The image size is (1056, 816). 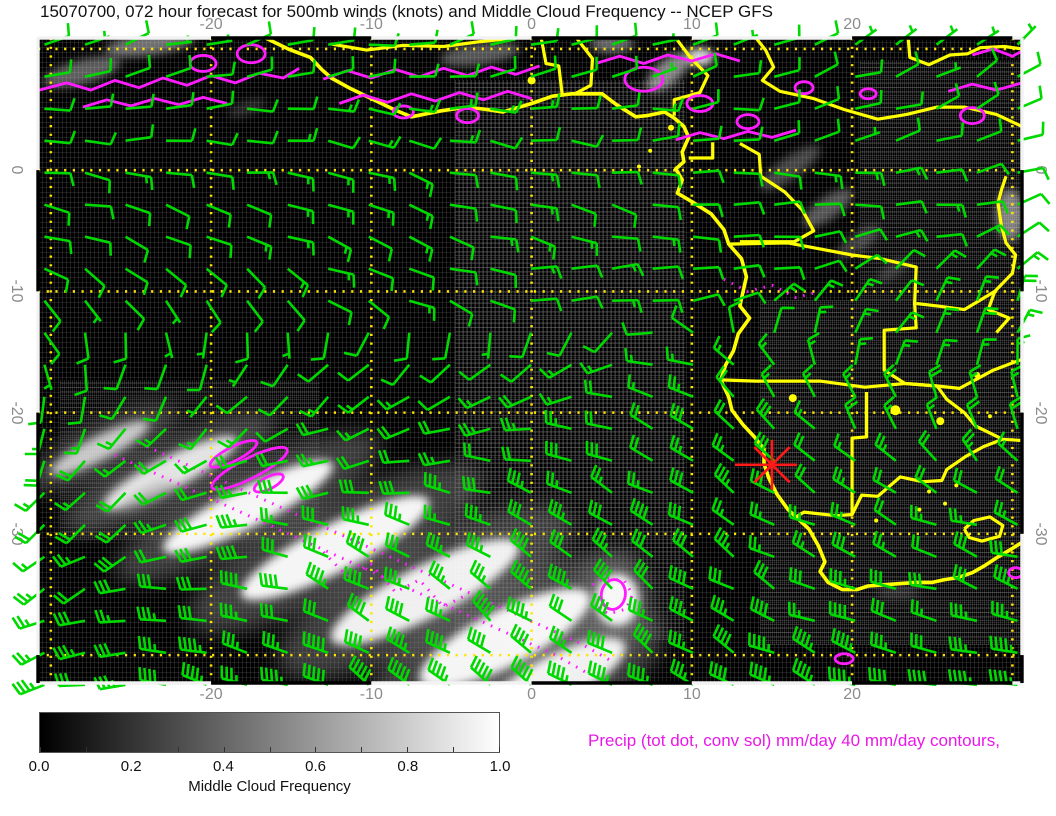 I want to click on colorbar-label-1.0: 1.0, so click(x=500, y=766).